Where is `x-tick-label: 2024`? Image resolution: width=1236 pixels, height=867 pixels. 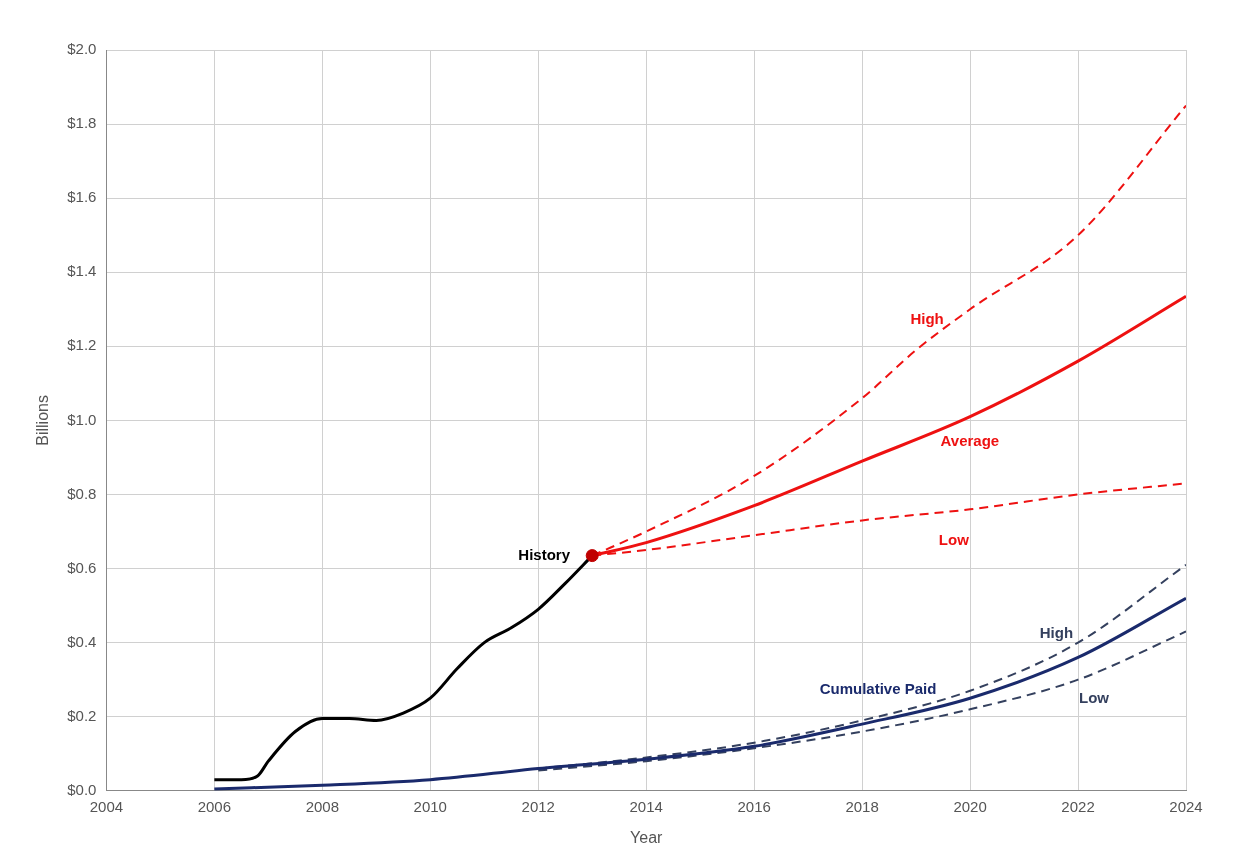
x-tick-label: 2024 is located at coordinates (1186, 806).